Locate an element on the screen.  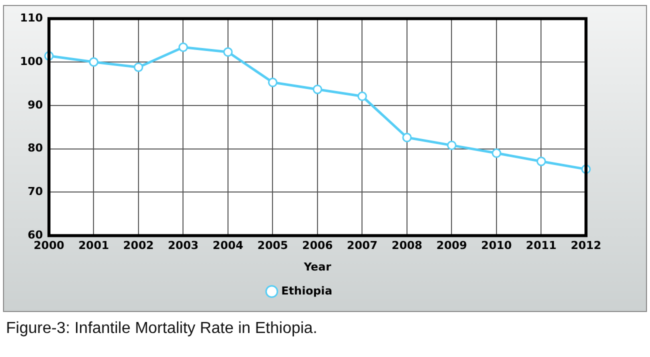
x-axis-title: Year is located at coordinates (317, 267).